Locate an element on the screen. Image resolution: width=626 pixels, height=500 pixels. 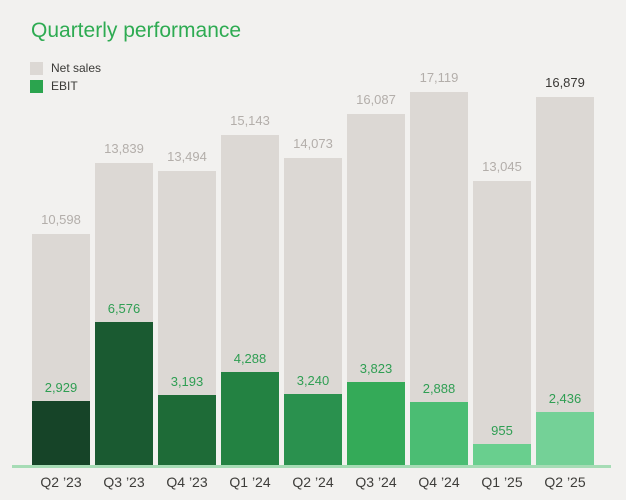
bar-group: 13,839 6,576 Q3 ’23 is located at coordinates (124, 291).